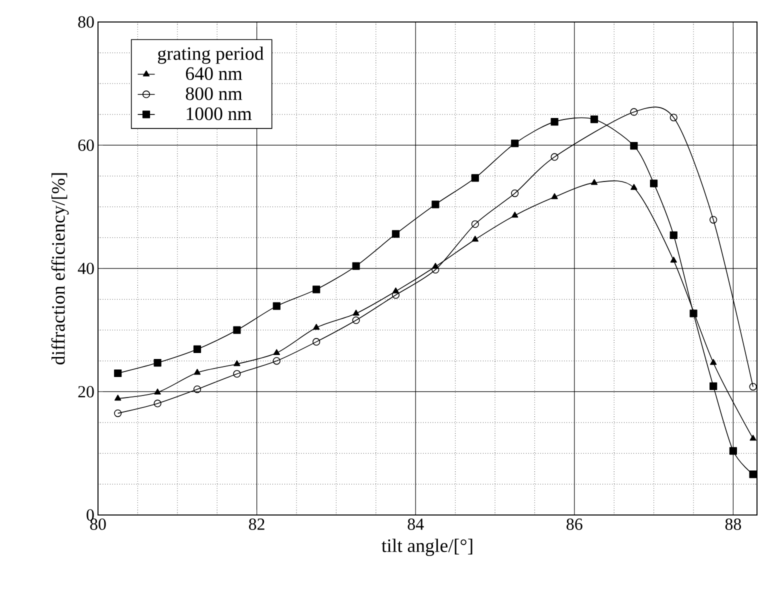 Image resolution: width=774 pixels, height=596 pixels. What do you see at coordinates (214, 73) in the screenshot?
I see `legend-label: 640 nm` at bounding box center [214, 73].